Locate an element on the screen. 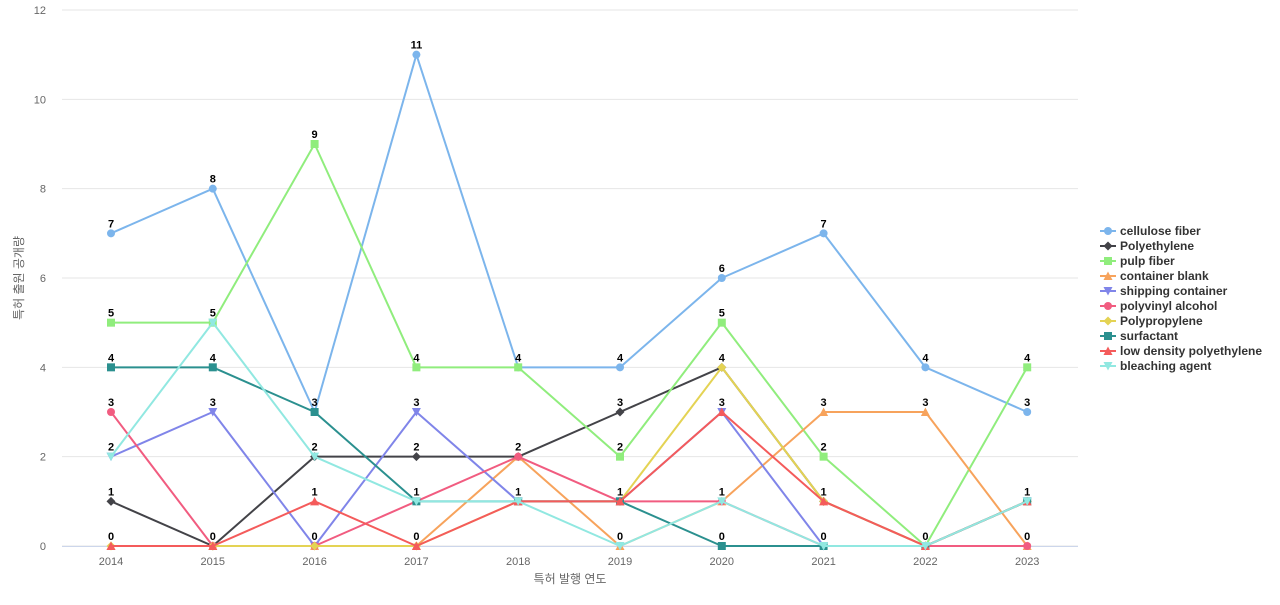 Image resolution: width=1280 pixels, height=605 pixels. data-label: 11 is located at coordinates (417, 46).